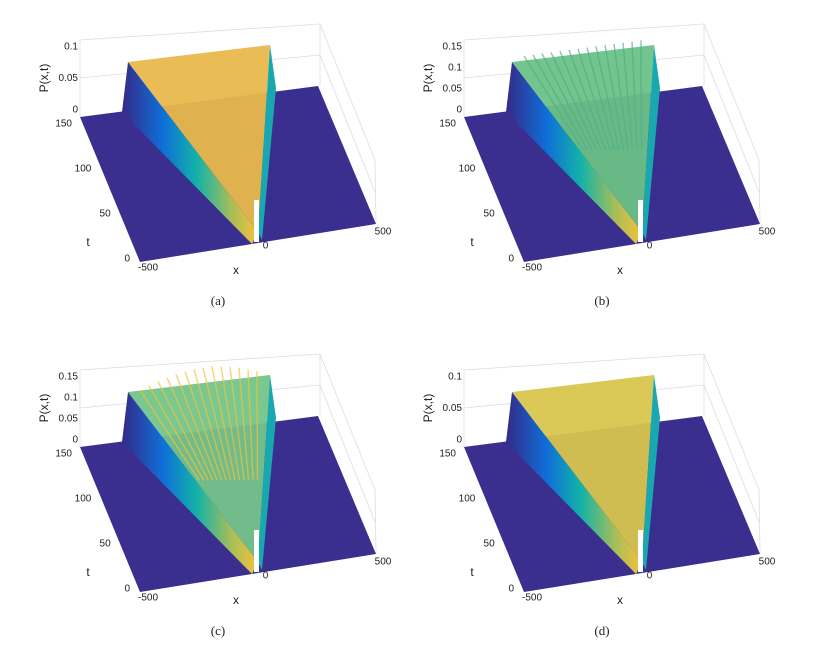  What do you see at coordinates (218, 630) in the screenshot?
I see `caption: (c)` at bounding box center [218, 630].